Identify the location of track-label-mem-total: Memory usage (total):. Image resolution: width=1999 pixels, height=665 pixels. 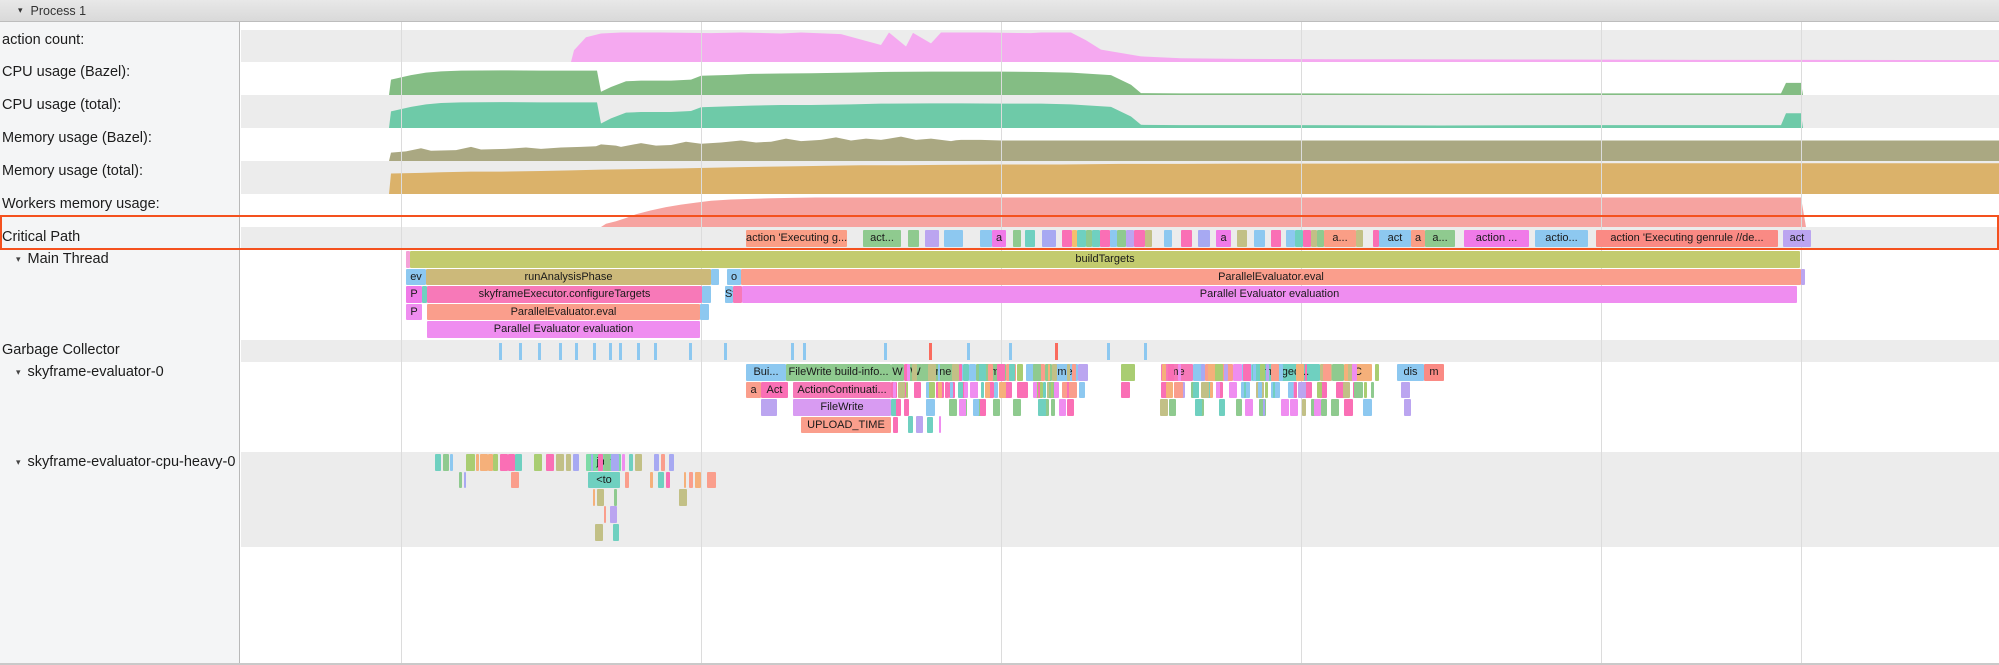
(120, 171).